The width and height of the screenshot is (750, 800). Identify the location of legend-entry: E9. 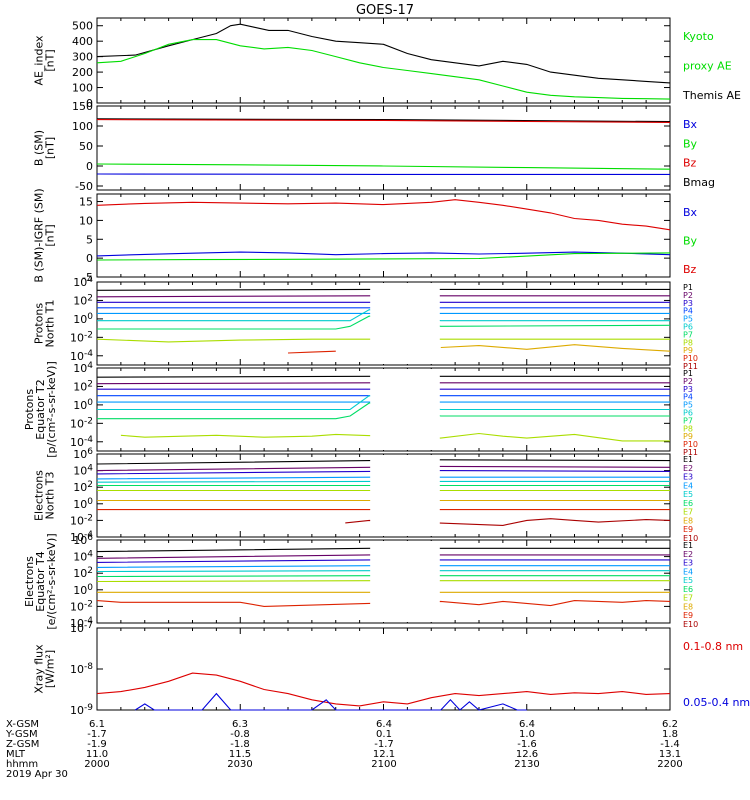
(688, 529).